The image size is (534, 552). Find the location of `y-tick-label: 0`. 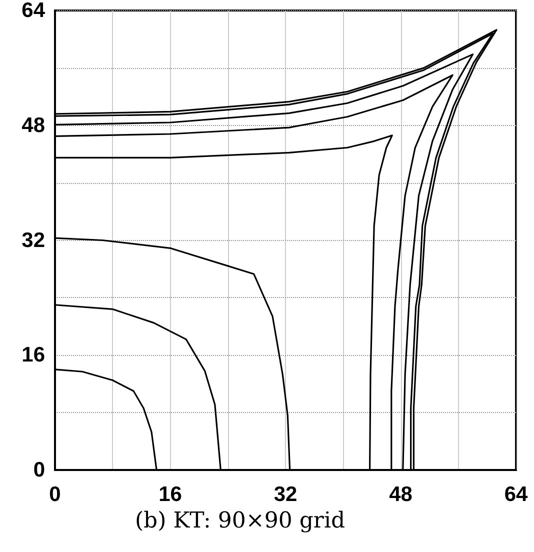

y-tick-label: 0 is located at coordinates (39, 470).